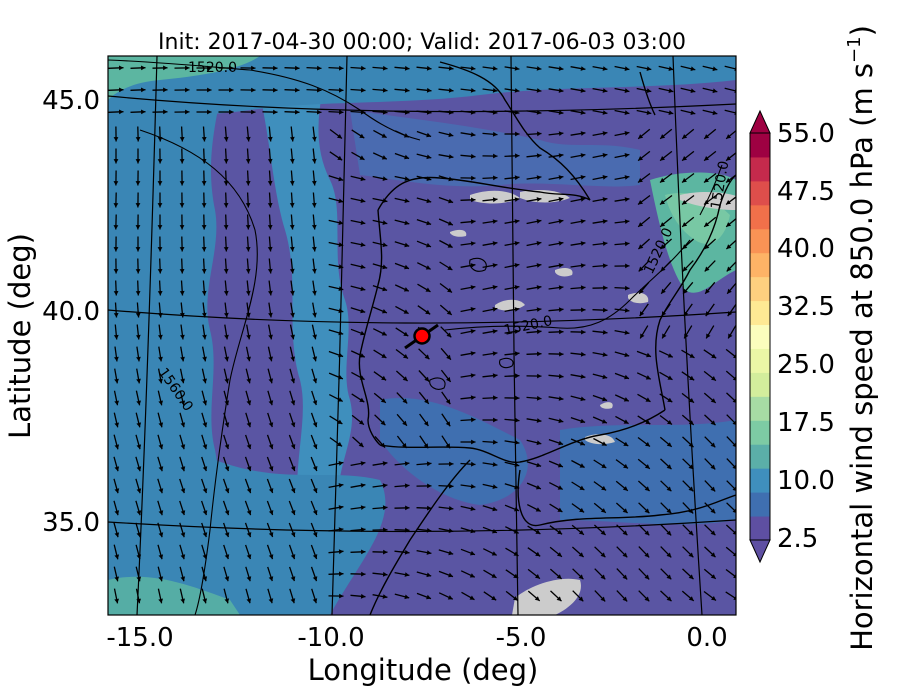 The width and height of the screenshot is (900, 700). What do you see at coordinates (184, 78) in the screenshot?
I see `wind-zone-northwest-high` at bounding box center [184, 78].